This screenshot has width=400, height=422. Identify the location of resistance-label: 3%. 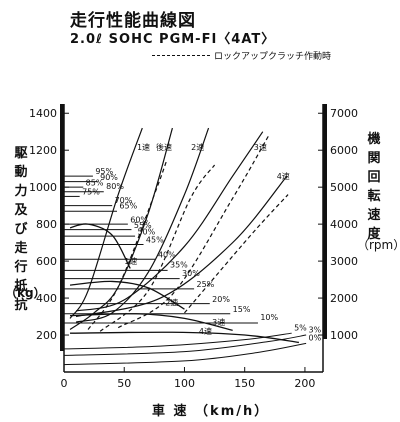
(315, 329).